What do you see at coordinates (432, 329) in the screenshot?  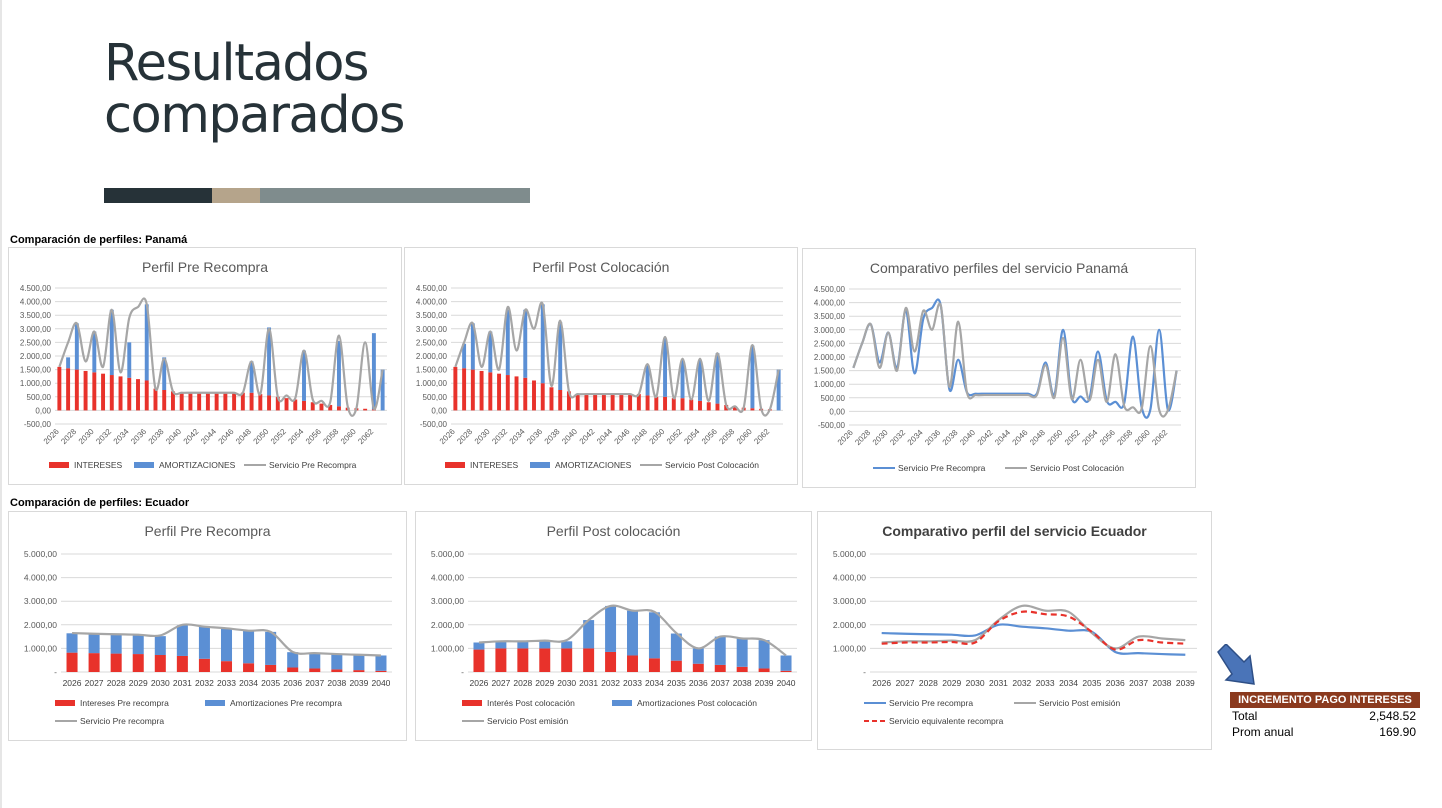 I see `y-tick-label: 3.000,00` at bounding box center [432, 329].